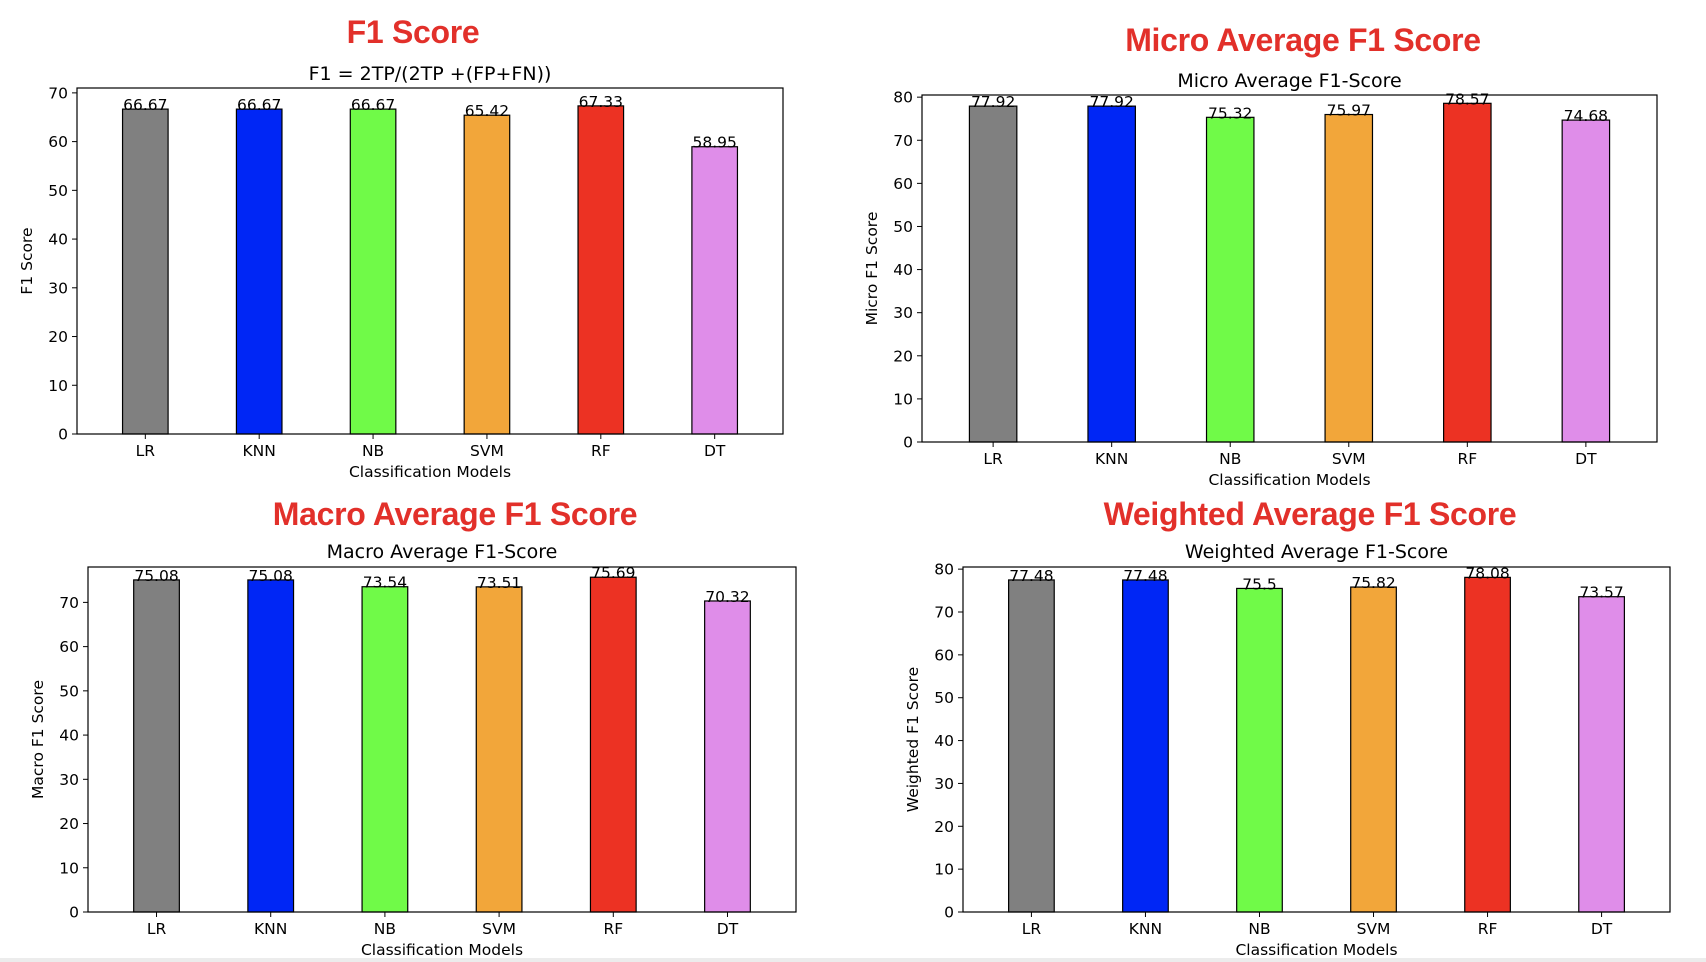 Image resolution: width=1706 pixels, height=962 pixels. What do you see at coordinates (1586, 281) in the screenshot?
I see `bar-micro-dt` at bounding box center [1586, 281].